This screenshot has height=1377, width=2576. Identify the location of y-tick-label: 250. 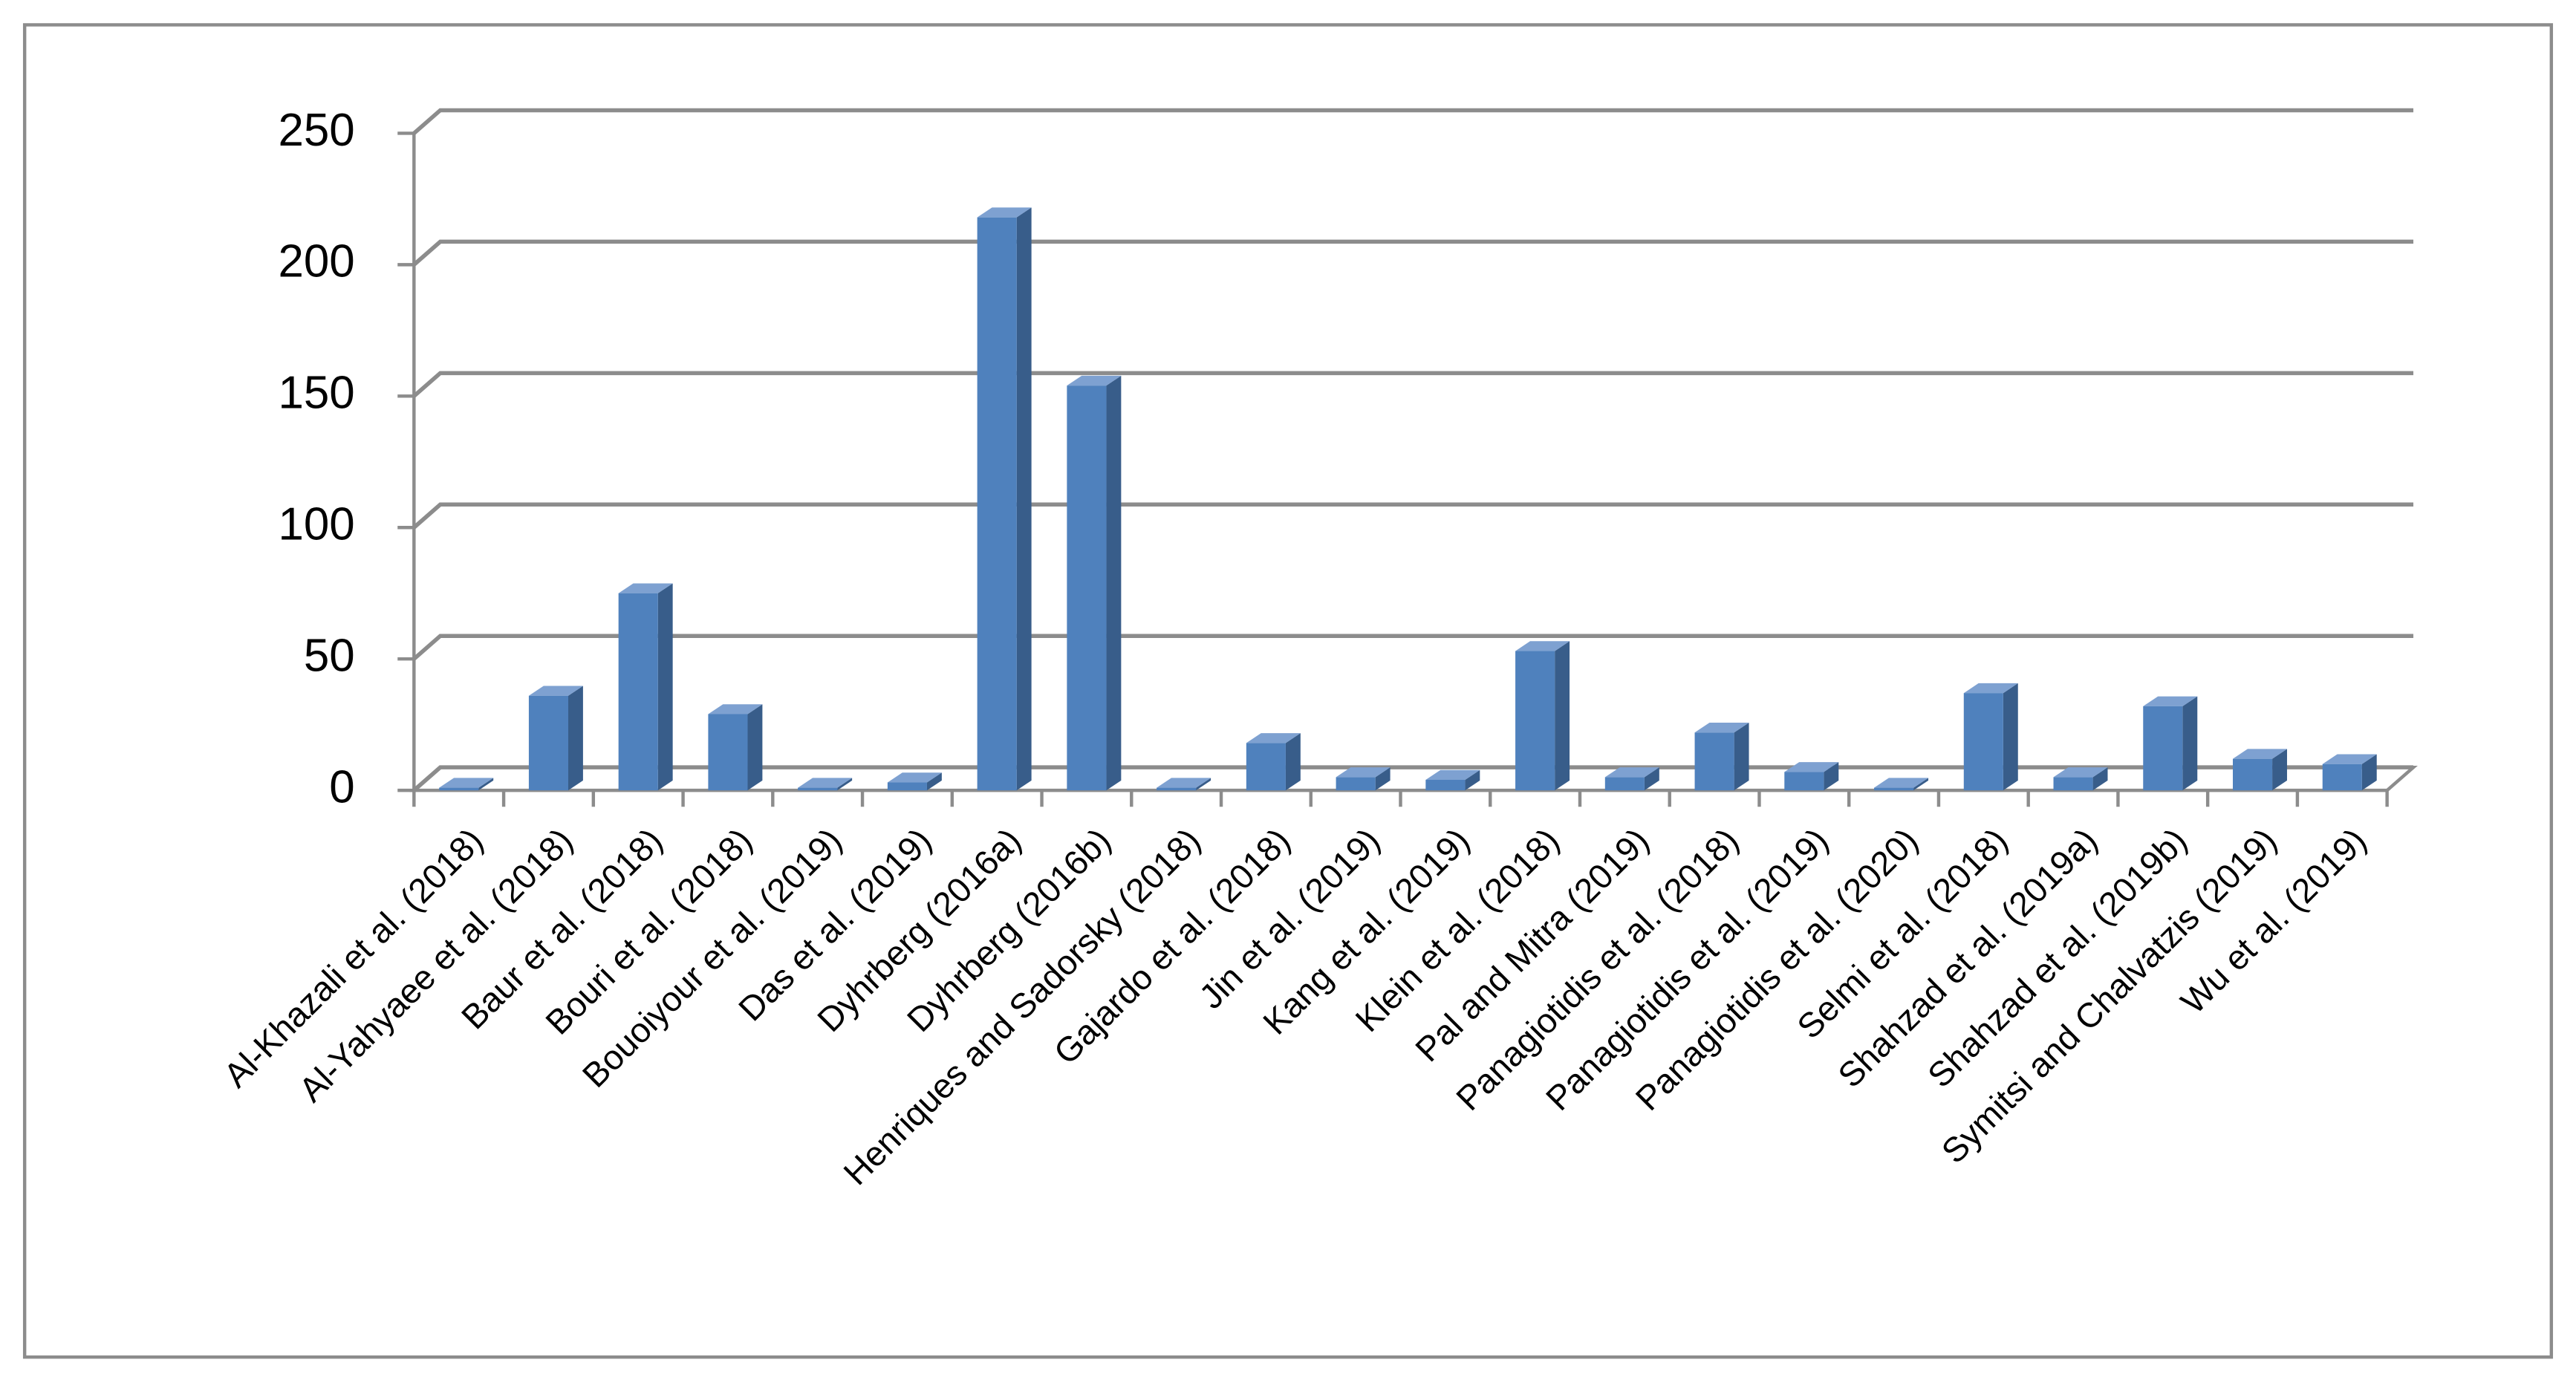
(316, 130).